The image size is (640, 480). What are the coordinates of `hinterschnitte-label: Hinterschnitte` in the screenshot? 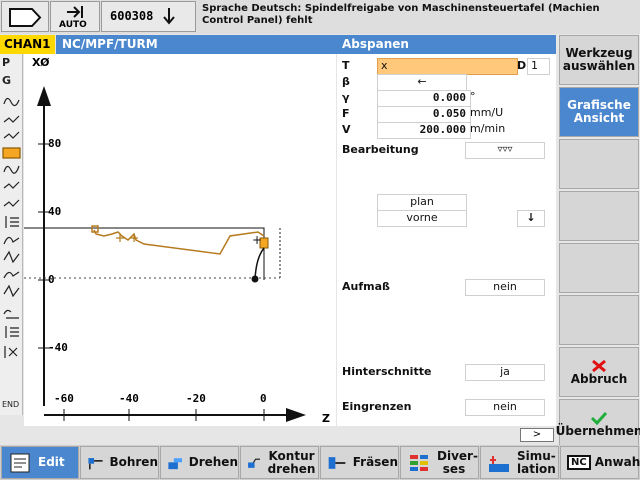 It's located at (387, 371).